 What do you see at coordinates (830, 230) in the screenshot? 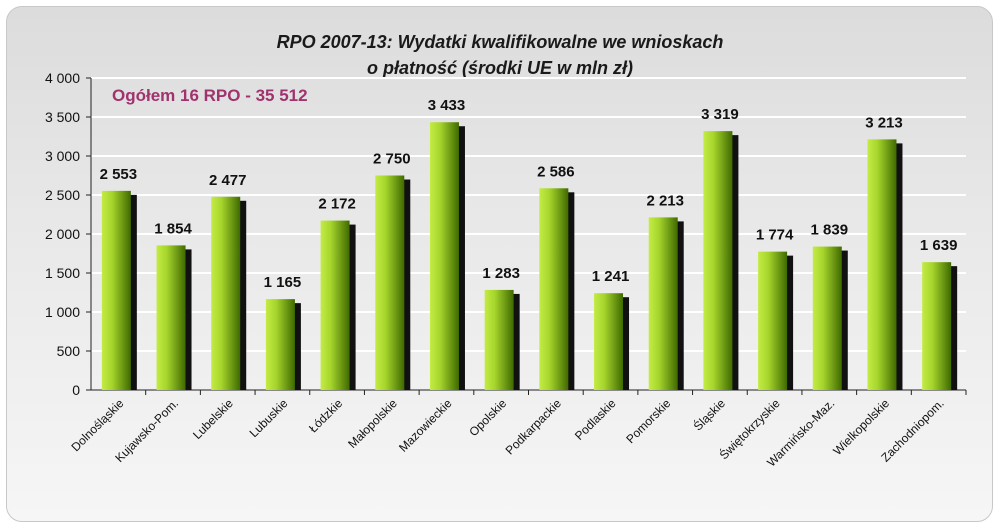
I see `data-label: 1 839` at bounding box center [830, 230].